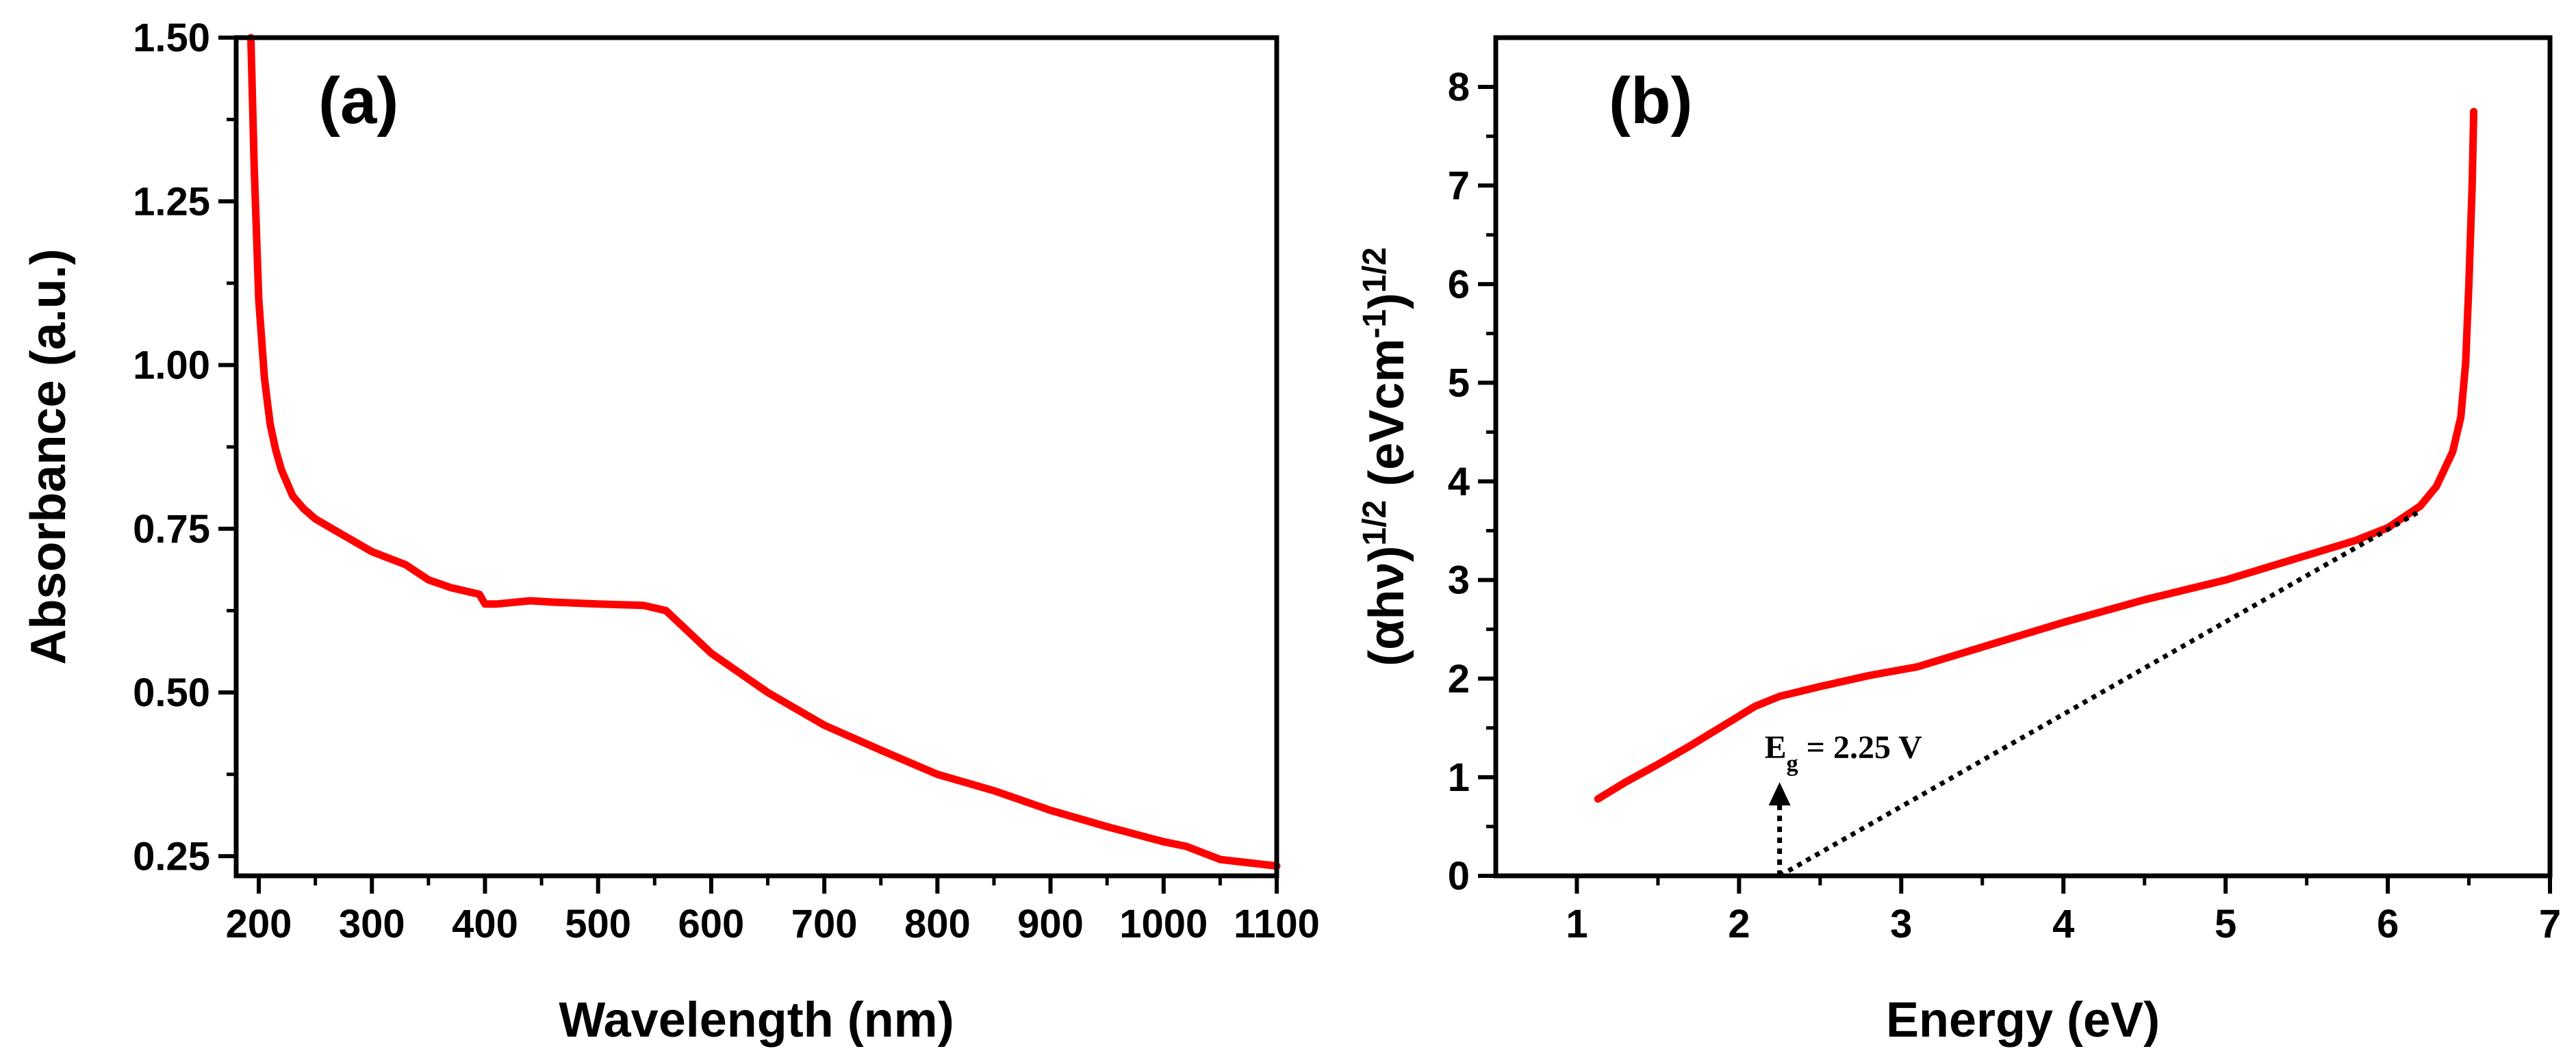  Describe the element at coordinates (1375, 523) in the screenshot. I see `panel-b-ylabel-exp1: 1/2` at that location.